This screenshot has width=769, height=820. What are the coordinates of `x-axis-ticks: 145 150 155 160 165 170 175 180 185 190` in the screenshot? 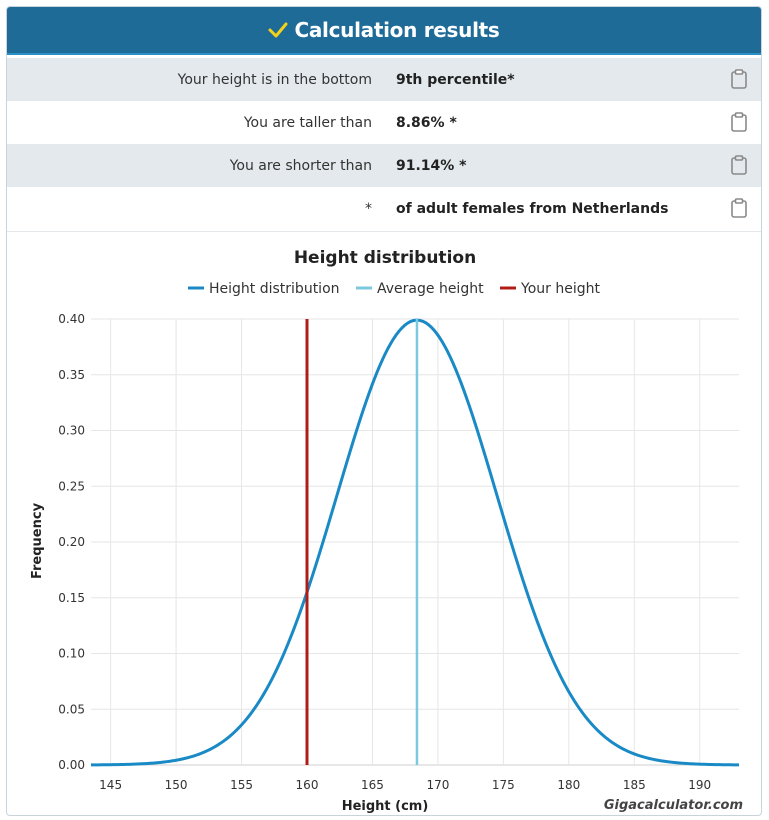 It's located at (405, 785).